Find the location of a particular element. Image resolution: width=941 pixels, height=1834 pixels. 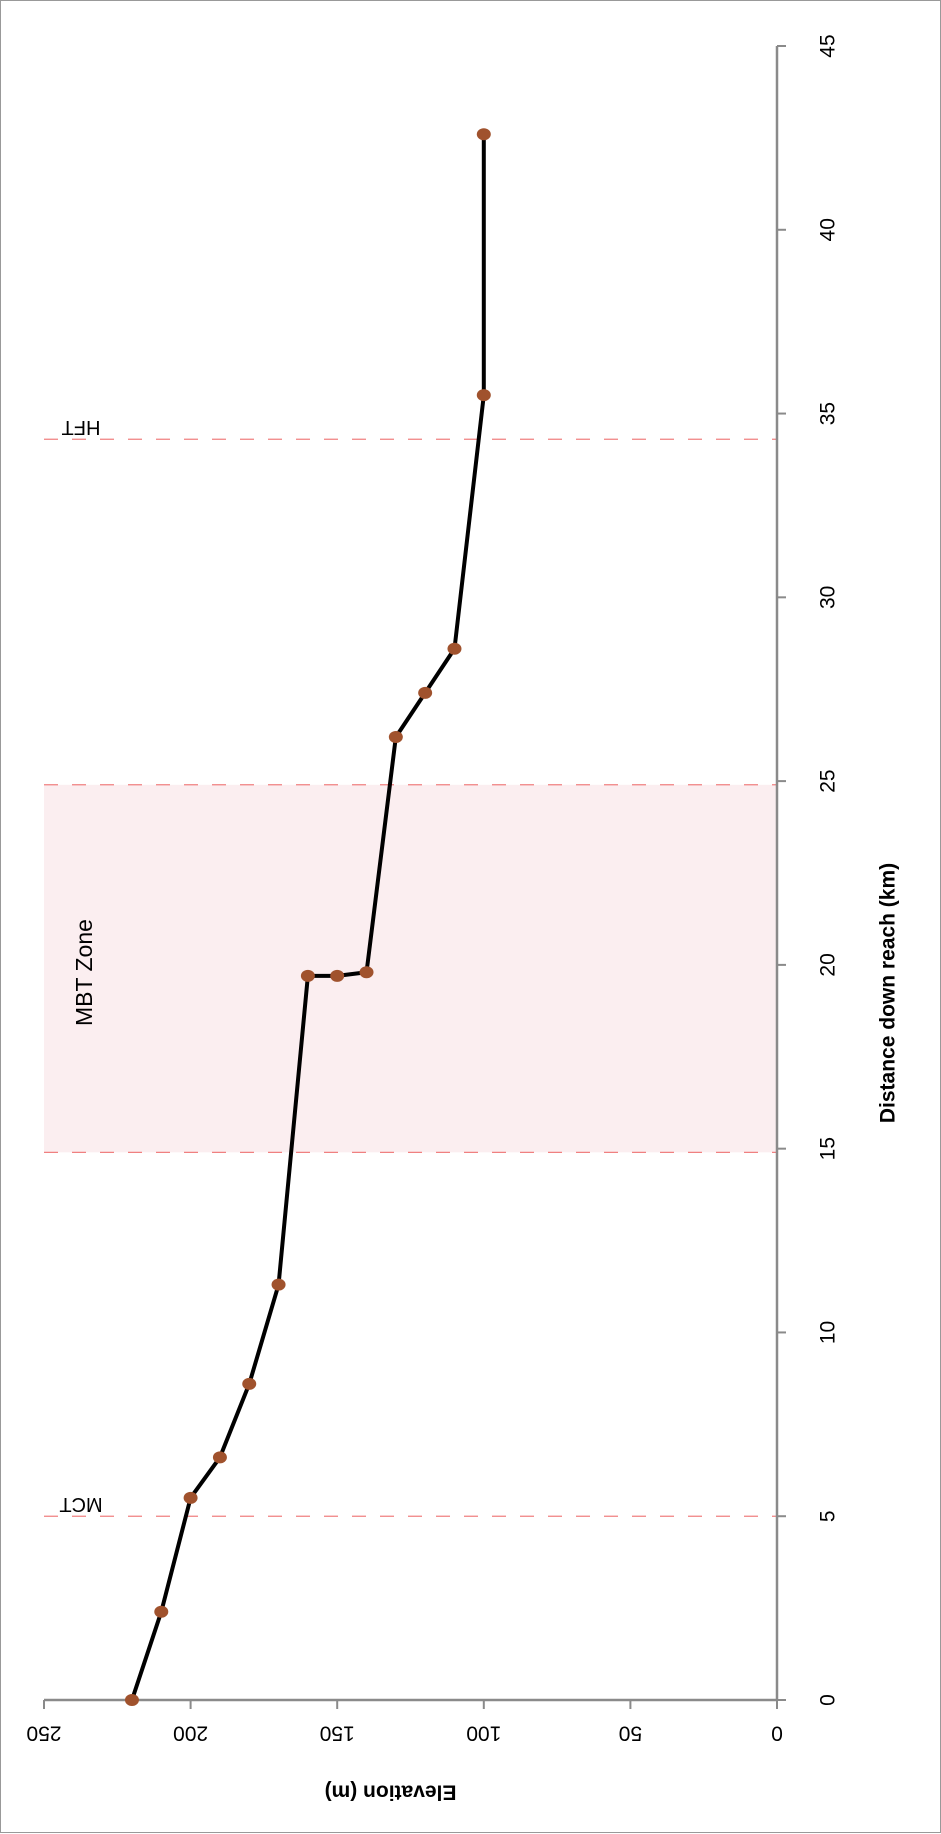

fault-label-mct: MCT is located at coordinates (80, 1504).